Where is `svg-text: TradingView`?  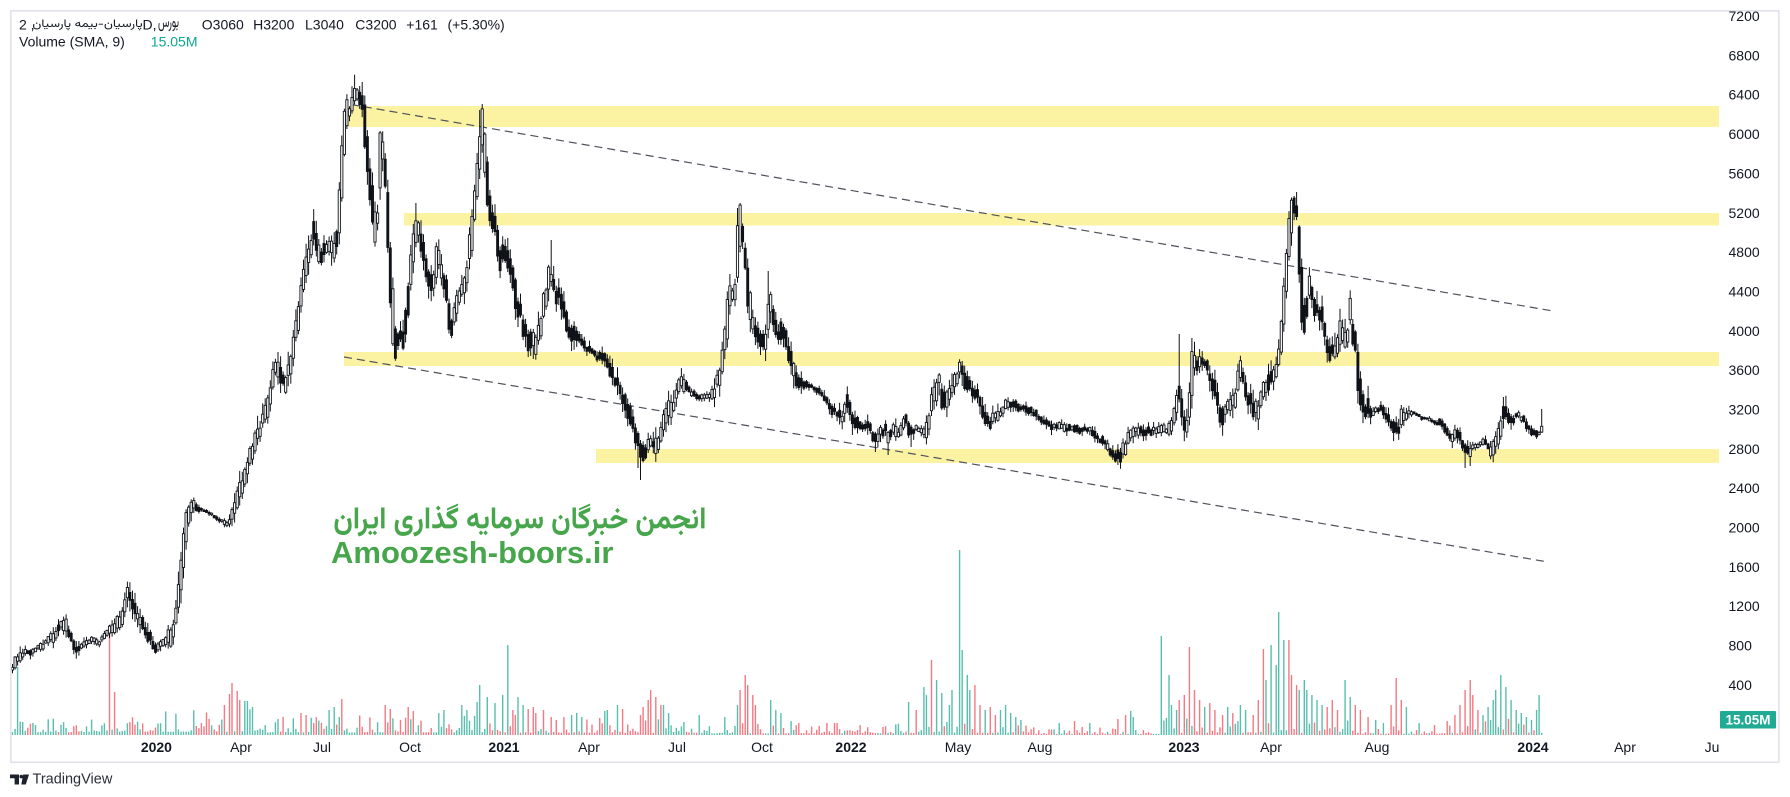 svg-text: TradingView is located at coordinates (73, 780).